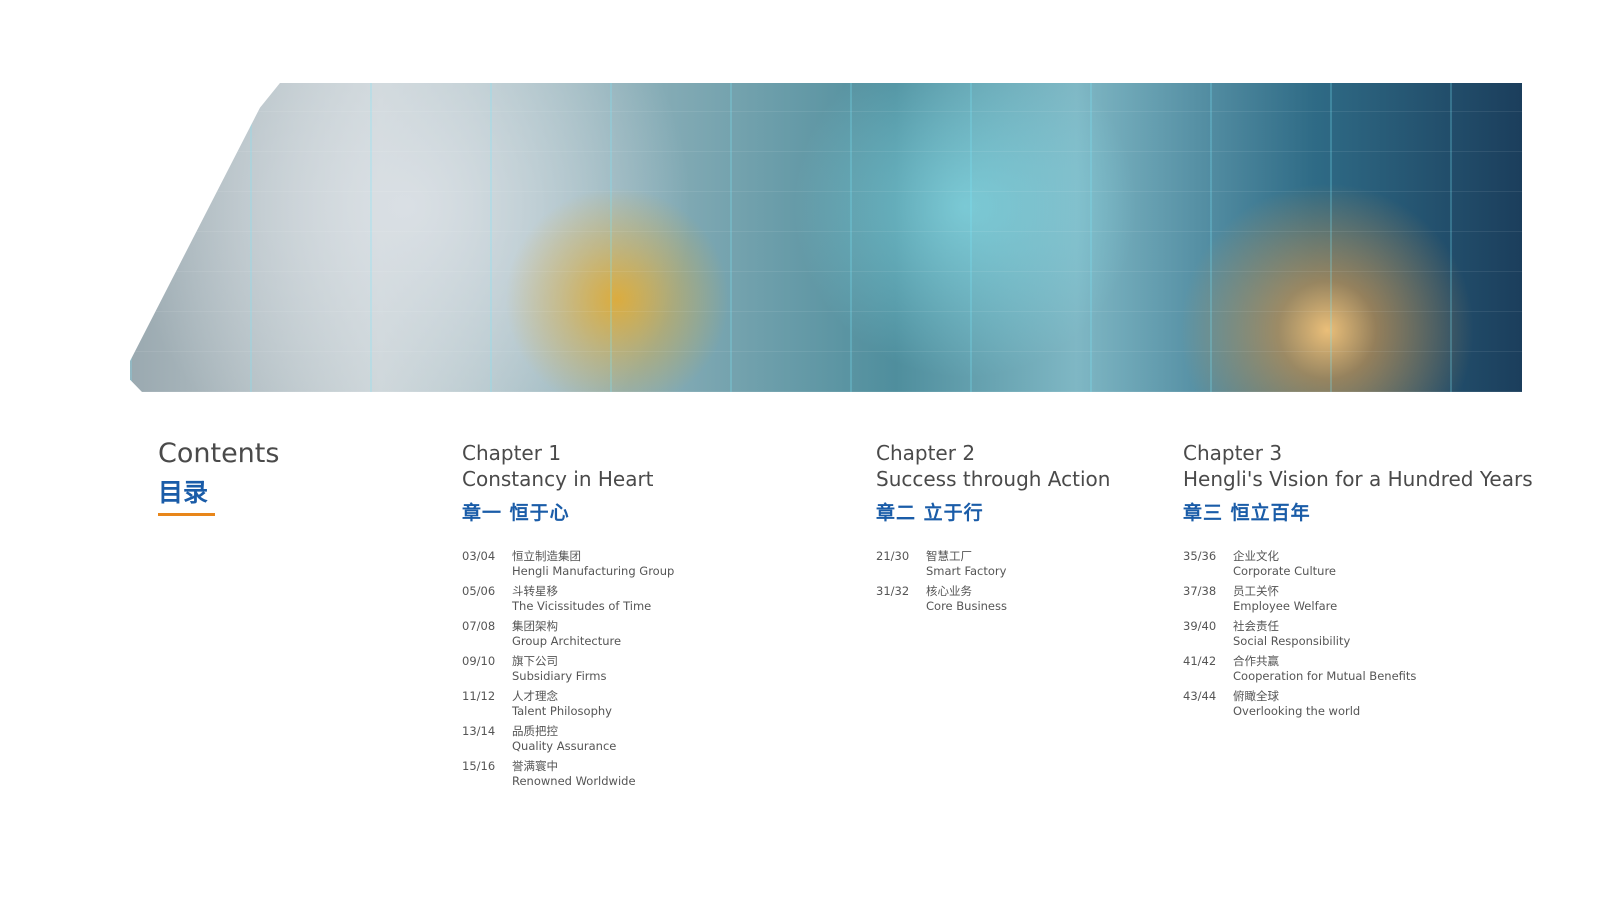 This screenshot has width=1600, height=912. Describe the element at coordinates (1256, 626) in the screenshot. I see `toc-label-zh: 社会责任` at that location.